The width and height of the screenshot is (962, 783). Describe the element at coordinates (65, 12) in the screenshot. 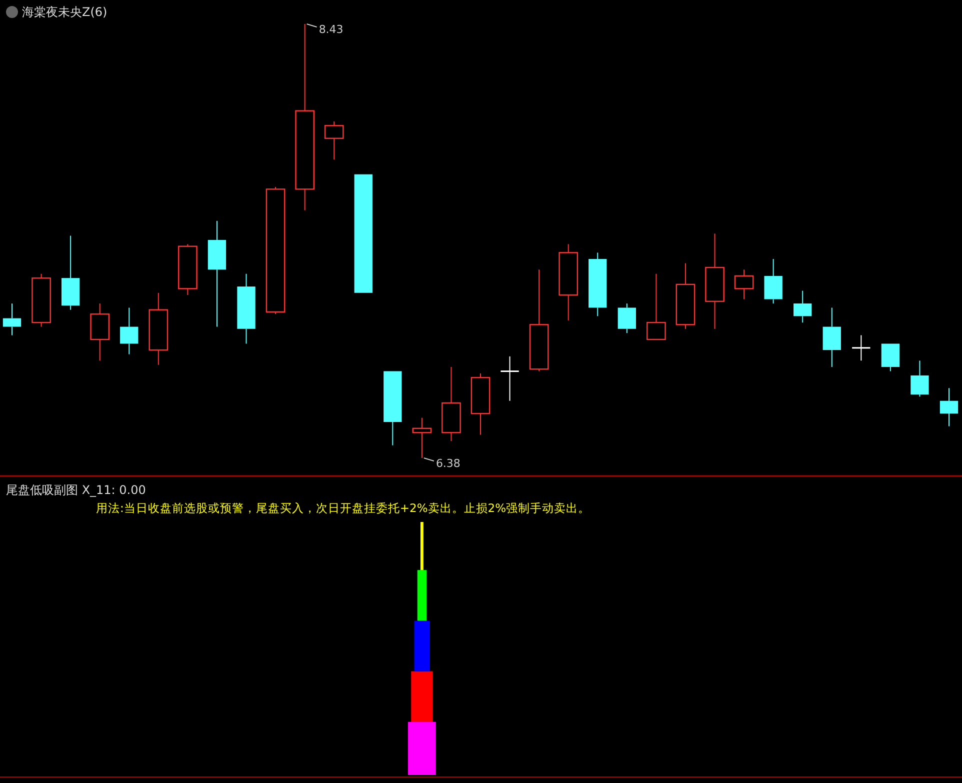

I see `chart-subtitle: 海棠夜未央Z(6)` at that location.